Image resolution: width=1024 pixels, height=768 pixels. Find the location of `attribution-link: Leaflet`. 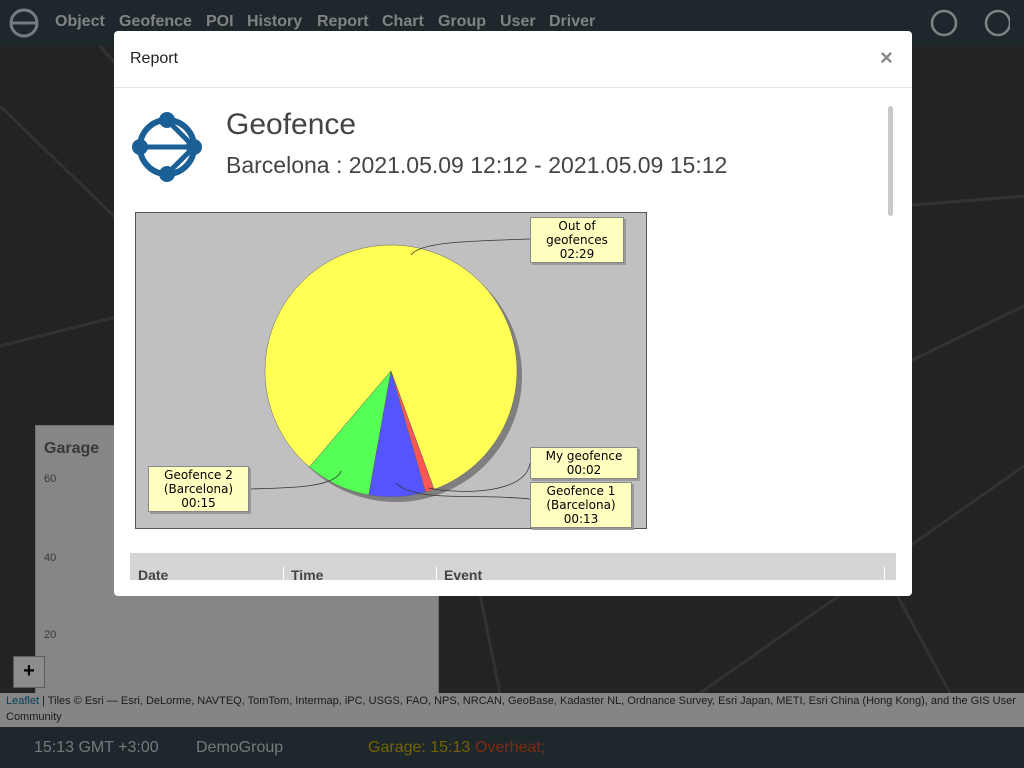

attribution-link: Leaflet is located at coordinates (23, 701).